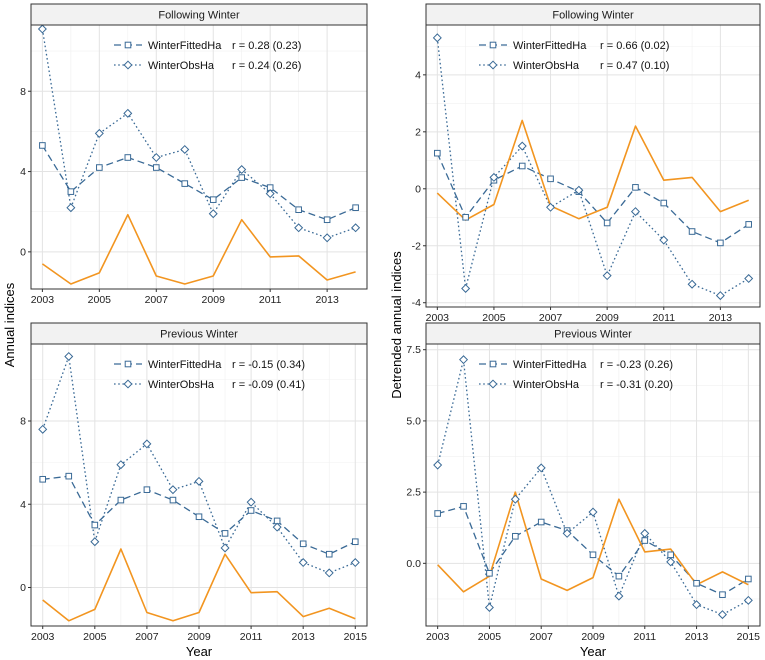 Image resolution: width=765 pixels, height=660 pixels. I want to click on y-tick-label: 2, so click(418, 132).